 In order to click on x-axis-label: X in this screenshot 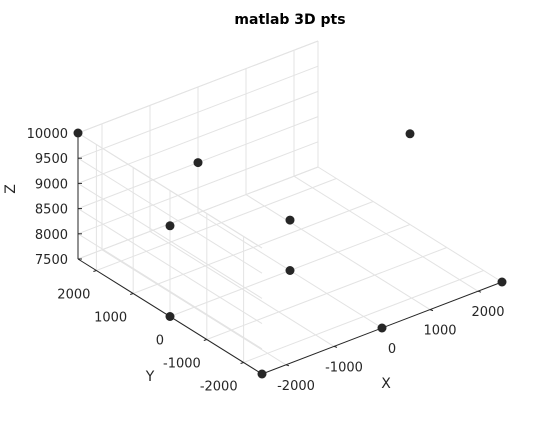, I will do `click(386, 384)`.